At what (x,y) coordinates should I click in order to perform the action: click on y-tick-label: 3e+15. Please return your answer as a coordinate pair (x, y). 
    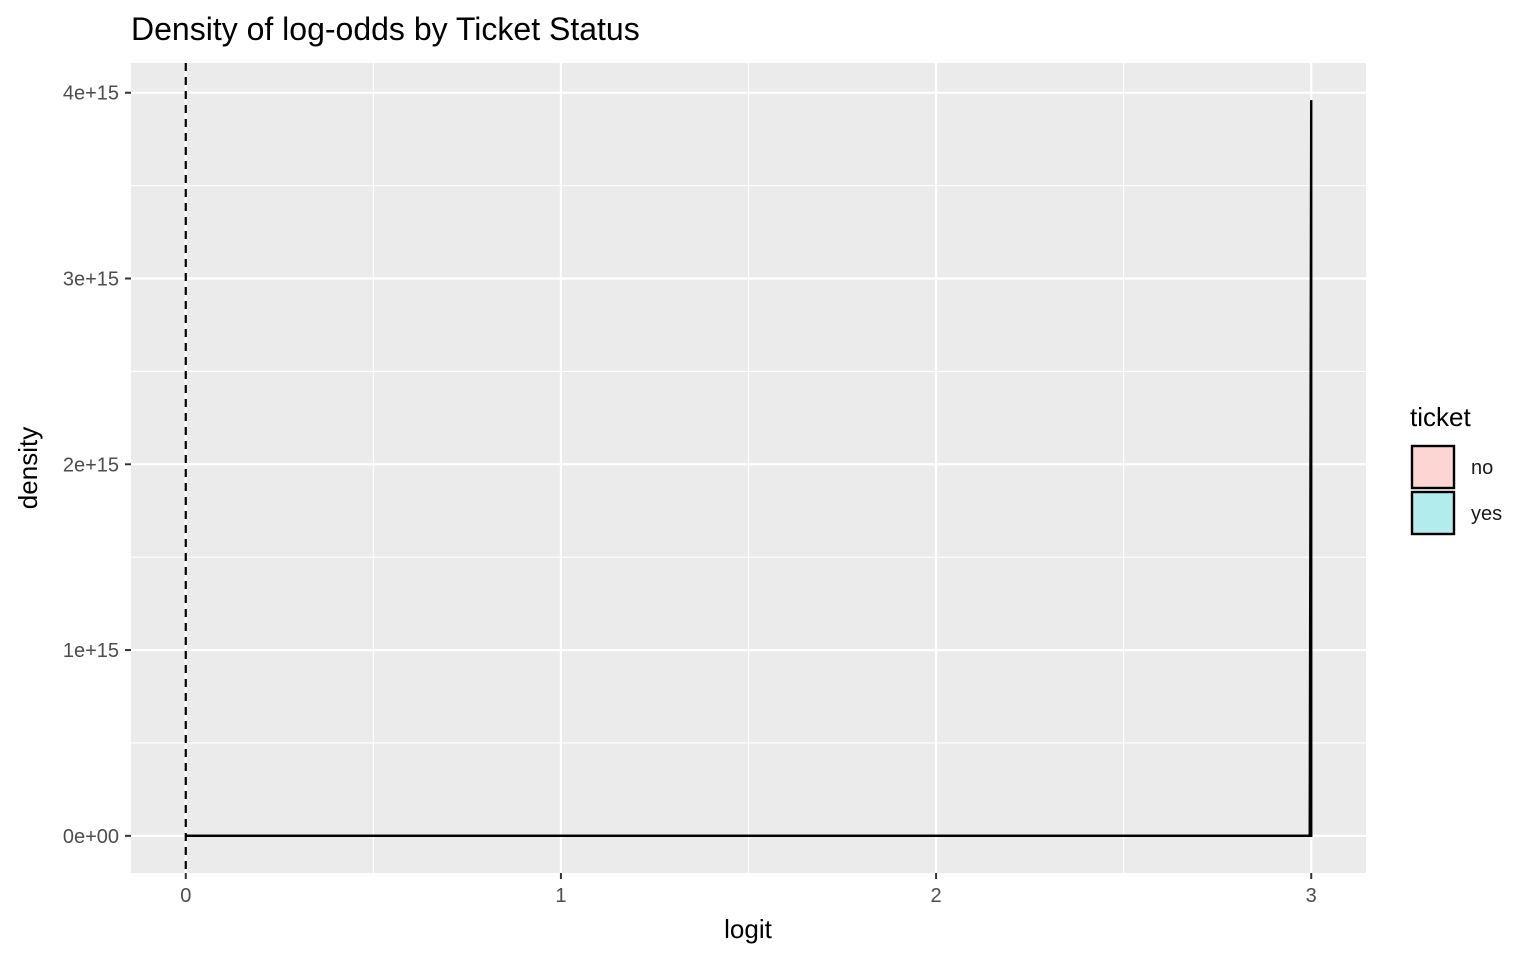
    Looking at the image, I should click on (91, 280).